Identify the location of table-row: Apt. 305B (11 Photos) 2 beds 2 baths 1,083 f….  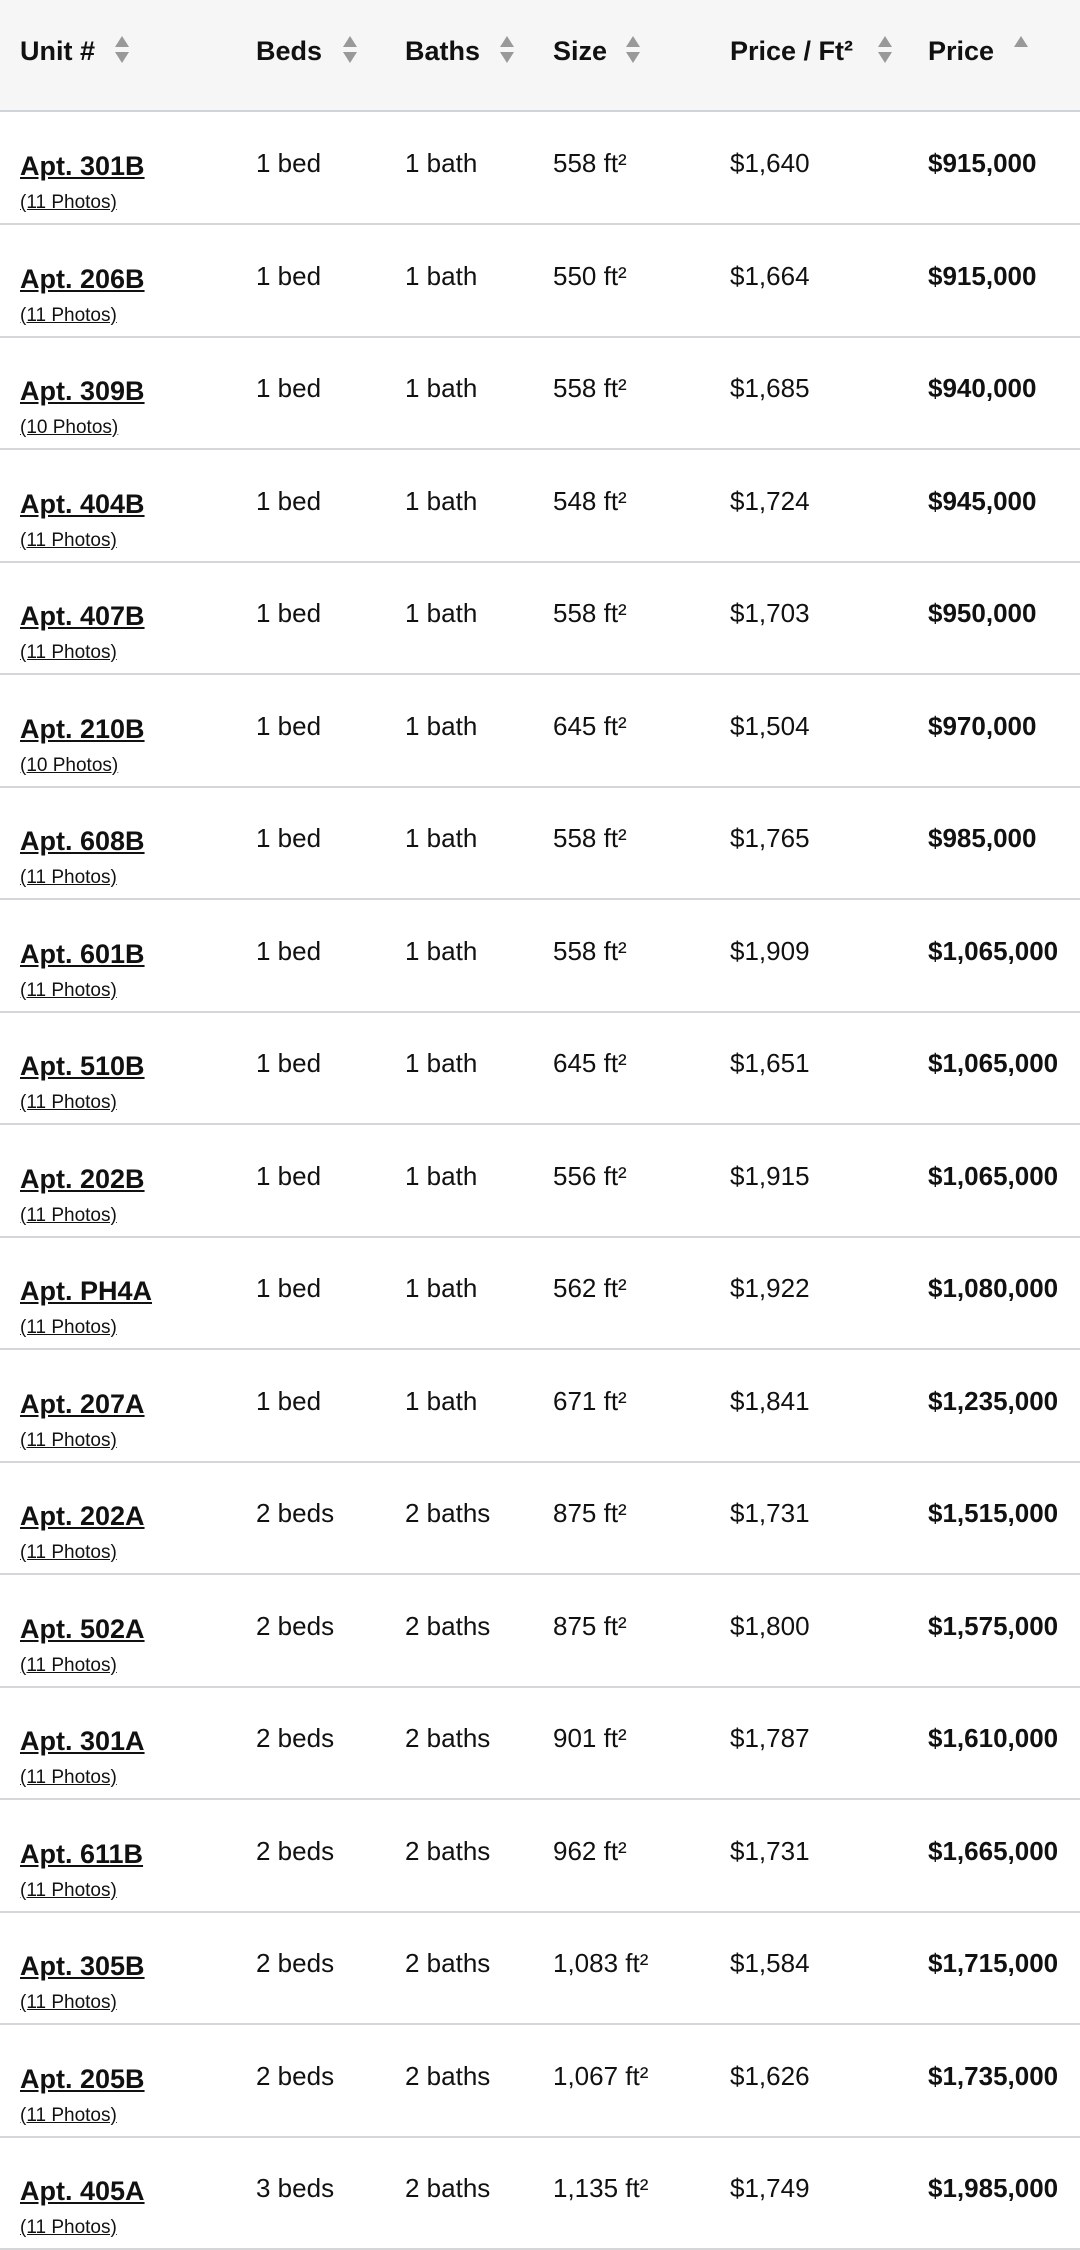
(540, 1968).